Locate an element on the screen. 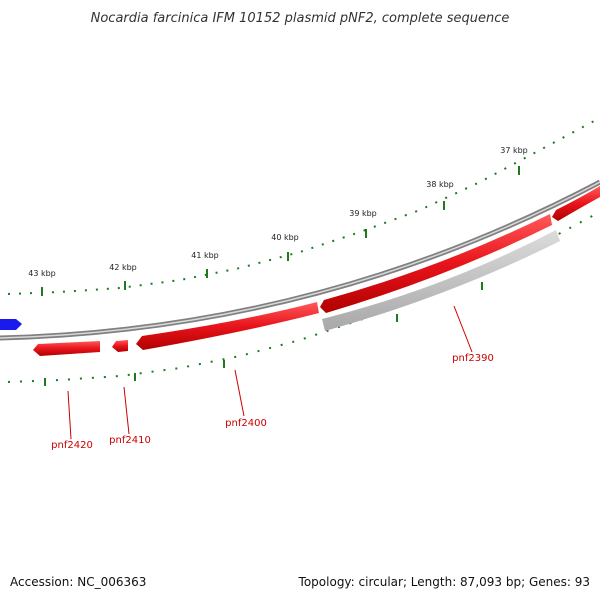 Image resolution: width=600 pixels, height=600 pixels. gene-label: pnf2390 is located at coordinates (473, 358).